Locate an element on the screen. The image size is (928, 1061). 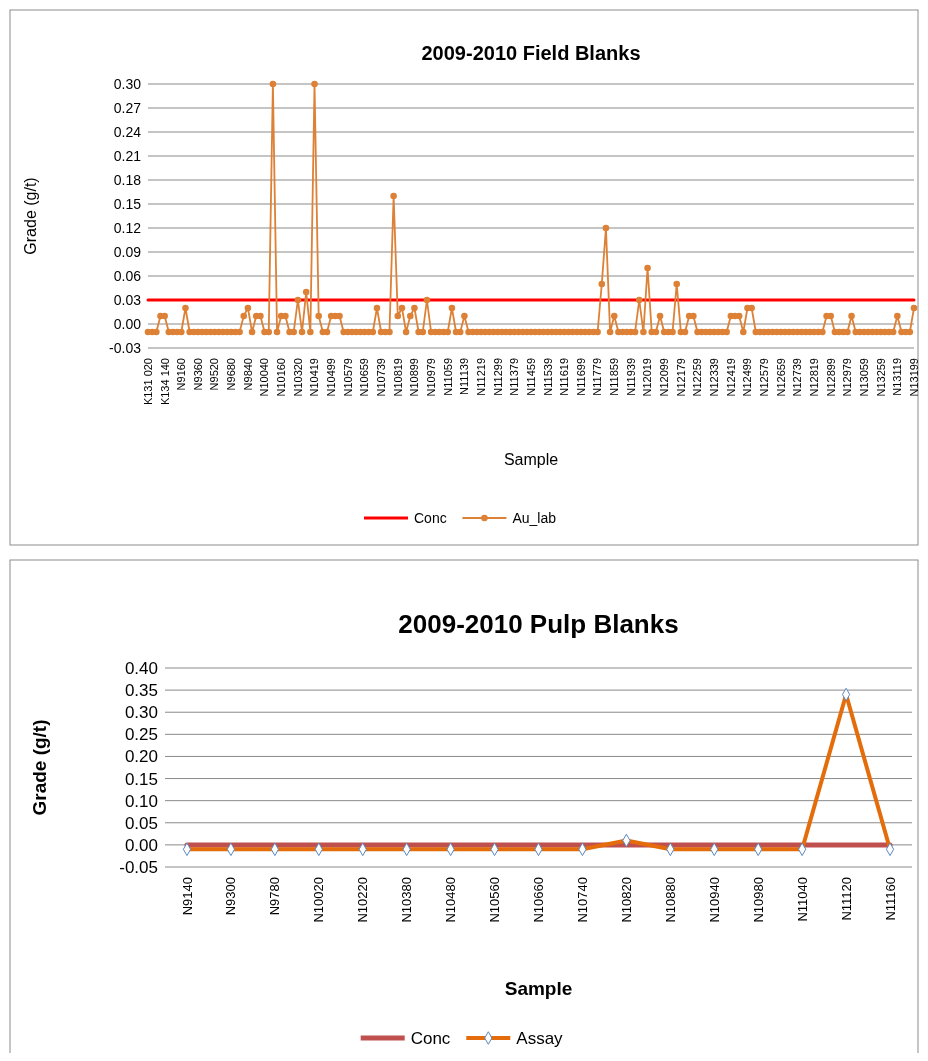
x-tick-label: N11939 is located at coordinates (630, 377).